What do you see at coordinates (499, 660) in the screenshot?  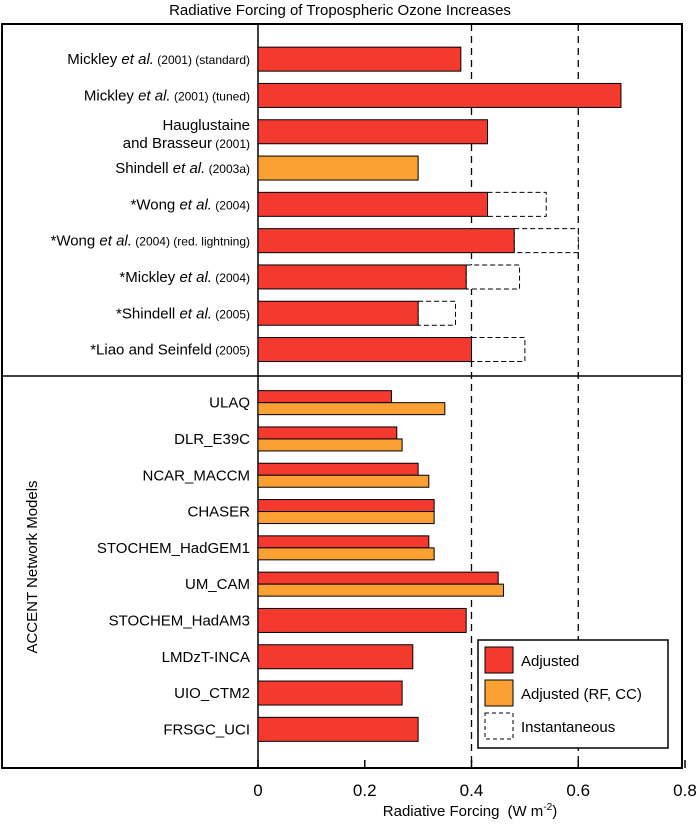 I see `legend-swatch-adjusted` at bounding box center [499, 660].